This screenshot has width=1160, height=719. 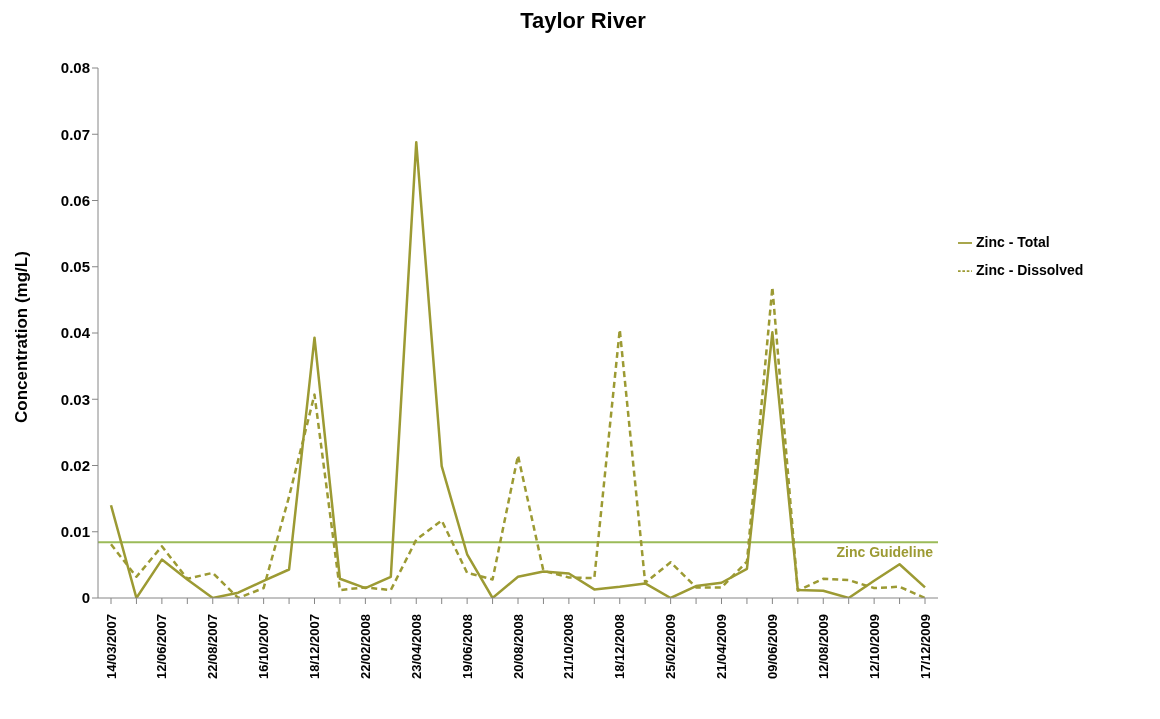 I want to click on x-tick-label: 25/02/2009, so click(x=671, y=647).